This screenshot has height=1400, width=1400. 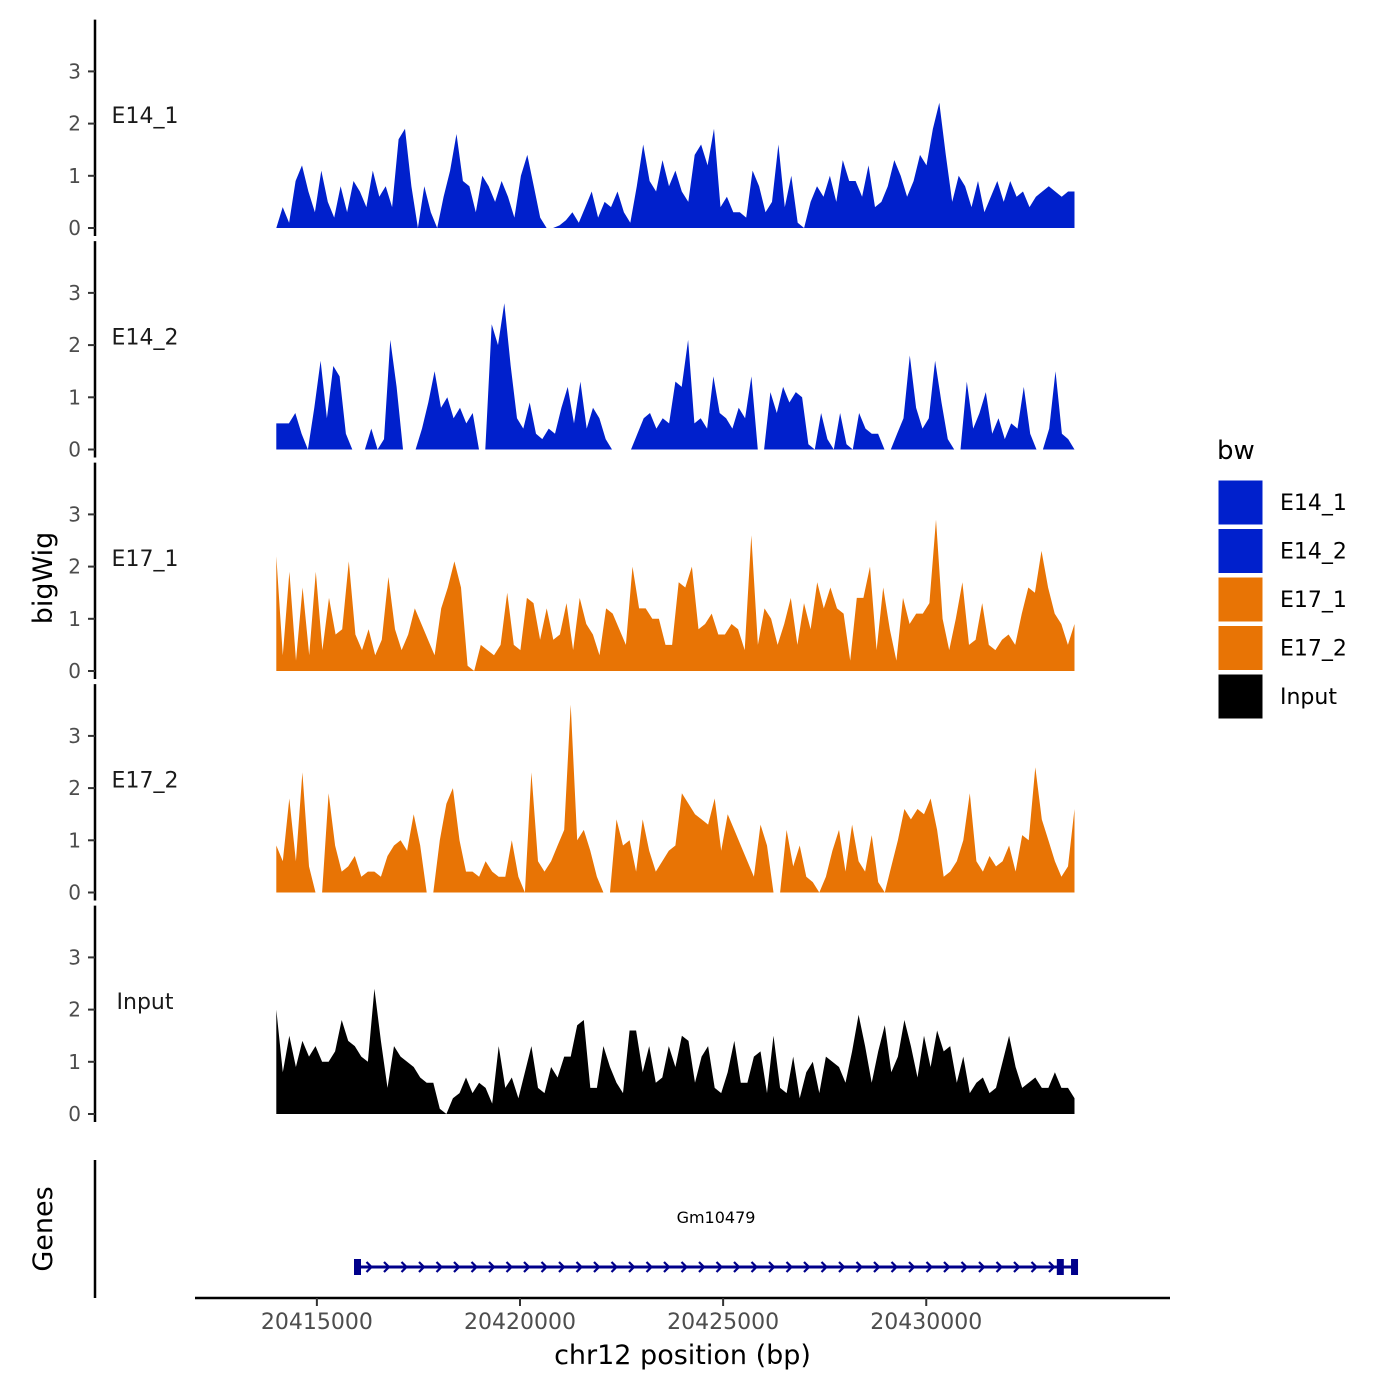 What do you see at coordinates (675, 1051) in the screenshot?
I see `signal-area-input` at bounding box center [675, 1051].